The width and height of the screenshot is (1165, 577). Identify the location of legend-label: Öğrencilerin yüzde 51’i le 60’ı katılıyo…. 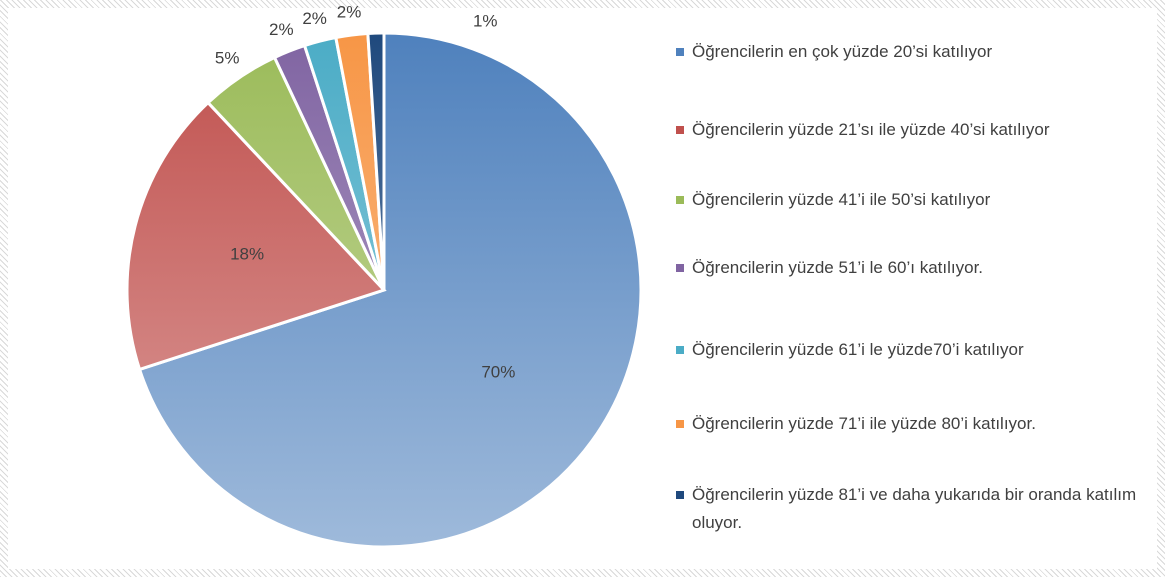
(838, 267).